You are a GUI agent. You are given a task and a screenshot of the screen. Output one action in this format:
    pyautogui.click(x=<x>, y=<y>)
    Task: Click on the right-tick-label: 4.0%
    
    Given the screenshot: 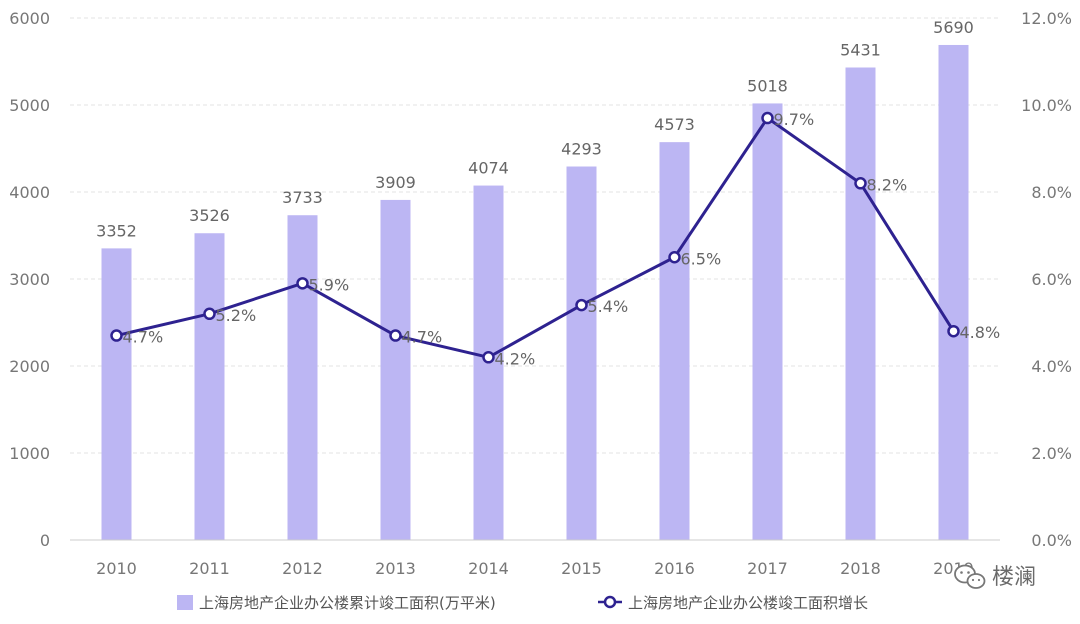 What is the action you would take?
    pyautogui.click(x=1051, y=366)
    